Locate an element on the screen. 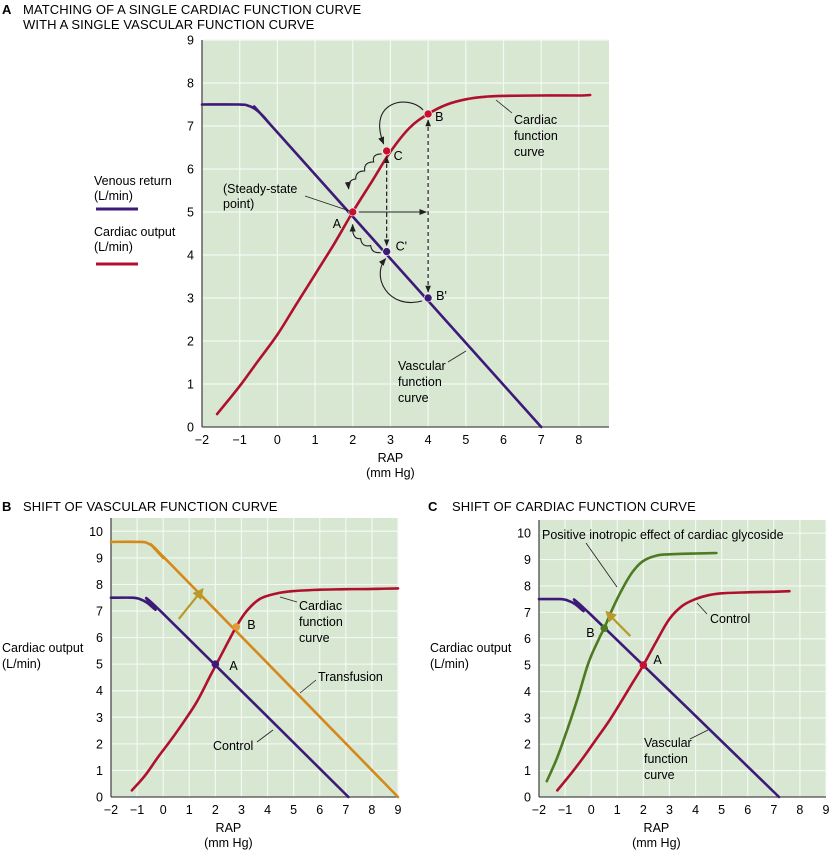  panel-c-point-b is located at coordinates (604, 628).